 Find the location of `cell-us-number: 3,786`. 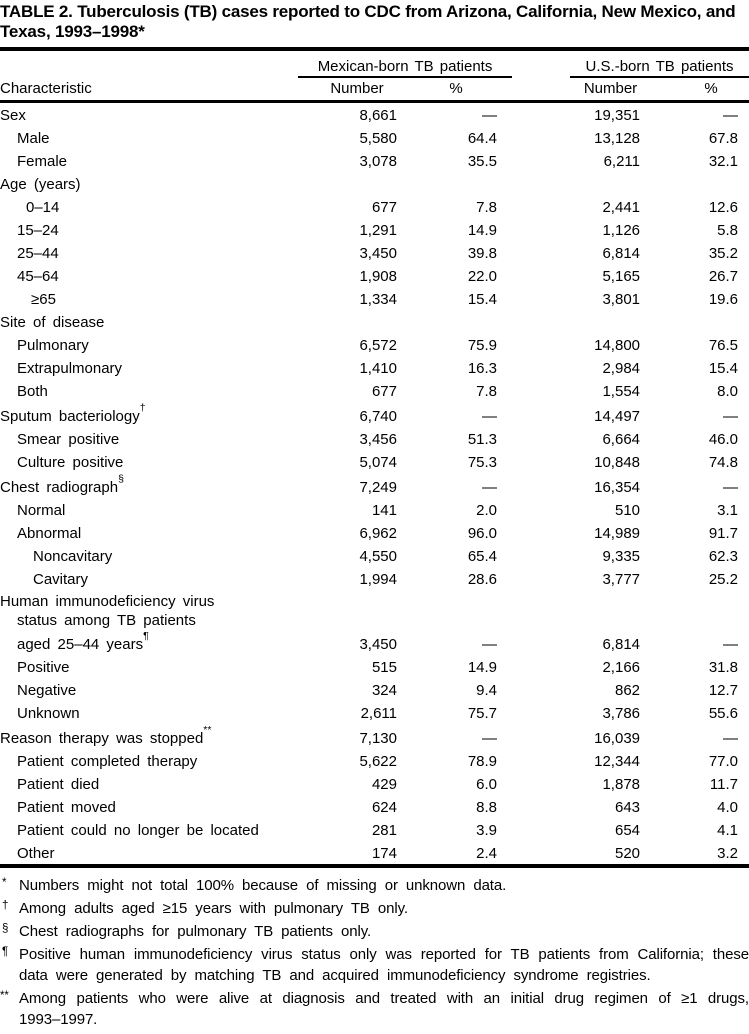

cell-us-number: 3,786 is located at coordinates (621, 713).